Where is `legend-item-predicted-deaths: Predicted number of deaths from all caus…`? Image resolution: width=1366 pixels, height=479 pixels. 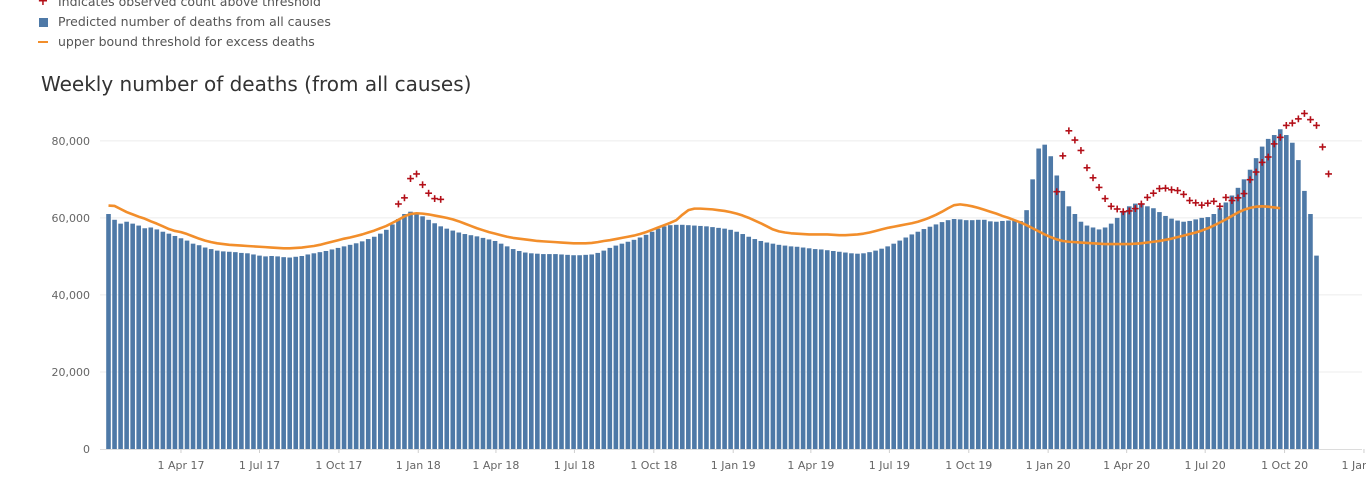 legend-item-predicted-deaths: Predicted number of deaths from all caus… is located at coordinates (183, 22).